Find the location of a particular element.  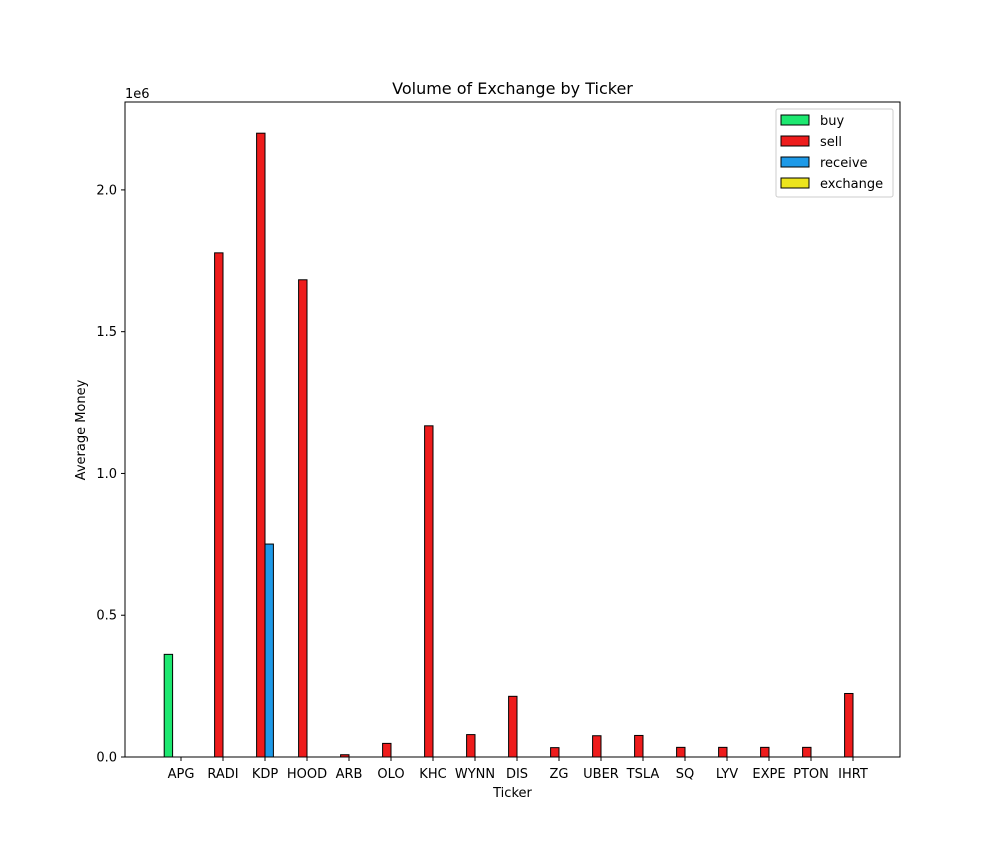

bar-buy-apg is located at coordinates (168, 705).